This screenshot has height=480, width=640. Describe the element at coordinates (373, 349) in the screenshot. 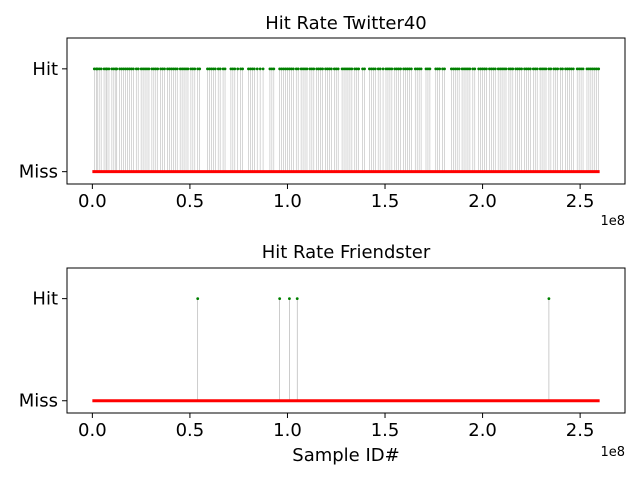

I see `hit-stems` at that location.